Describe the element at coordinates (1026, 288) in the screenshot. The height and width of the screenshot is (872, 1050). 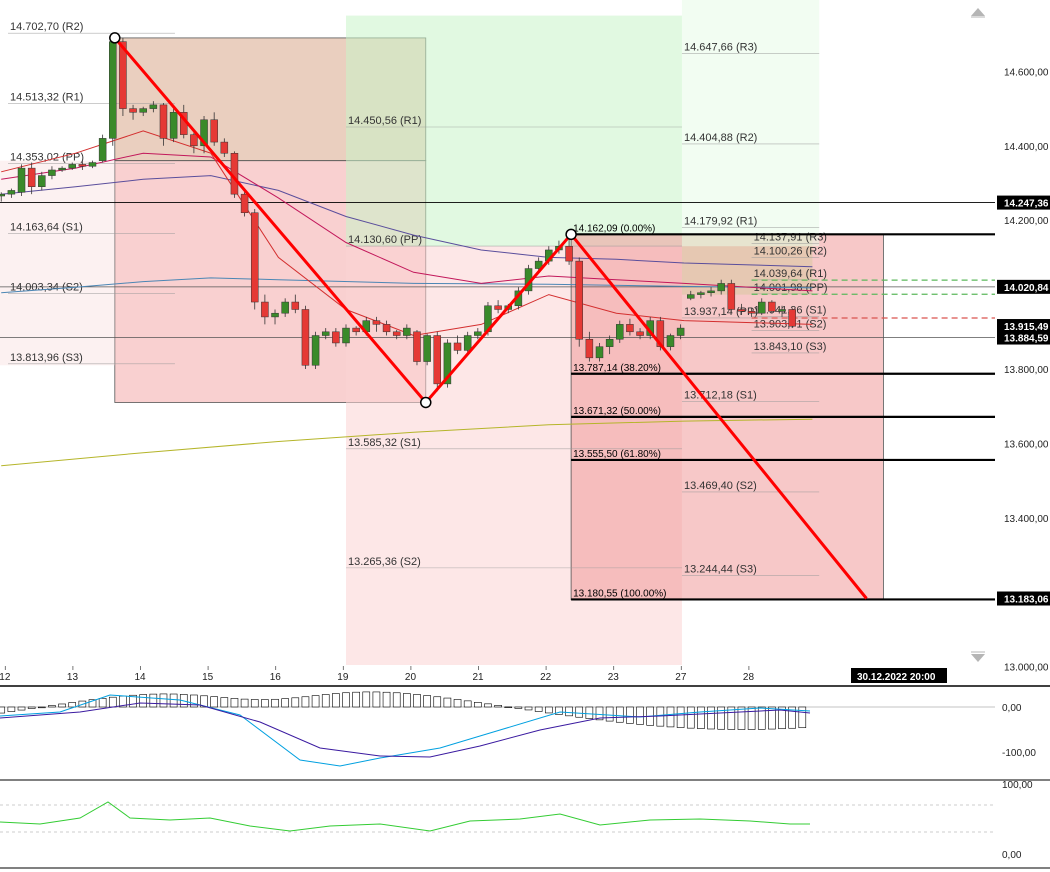
I see `price-tag-1: 14.020,84` at that location.